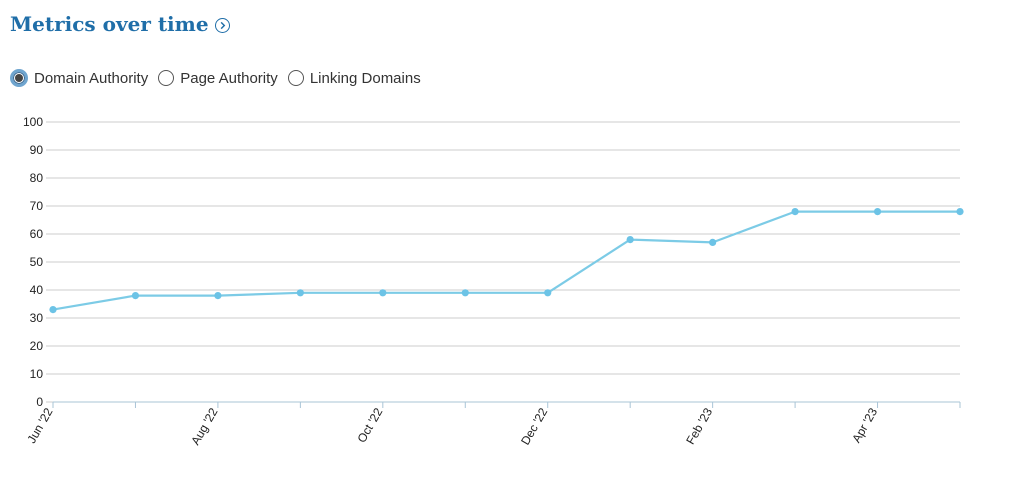  I want to click on y-tick-label: 10, so click(37, 374).